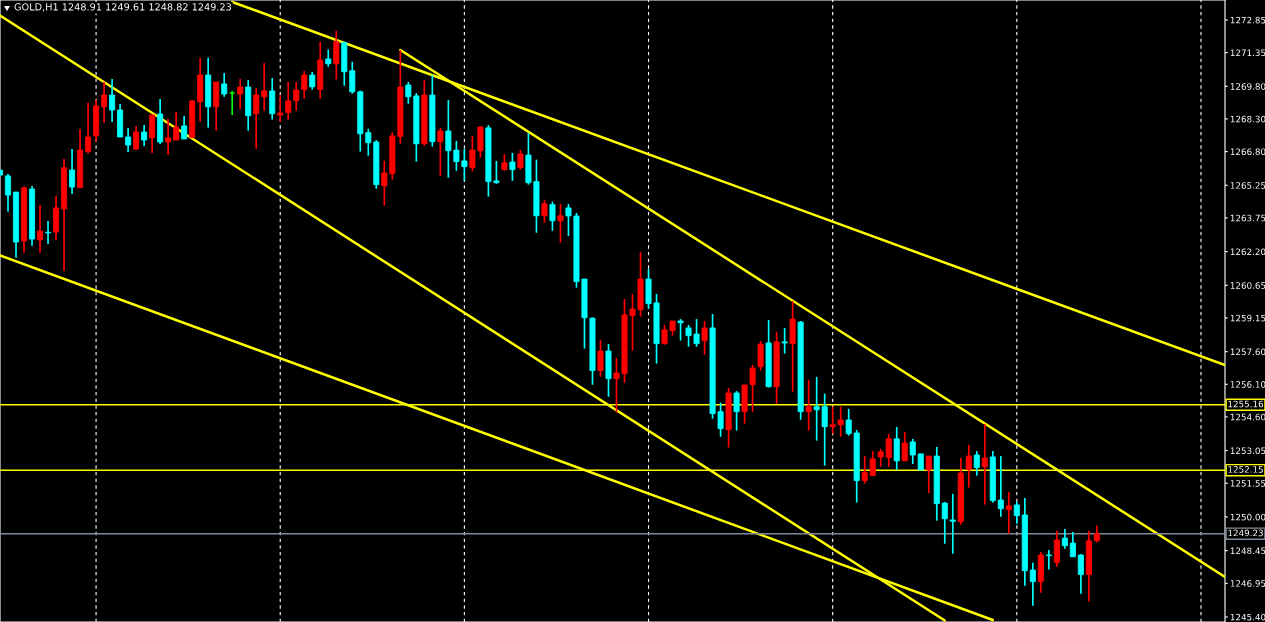 This screenshot has height=622, width=1265. Describe the element at coordinates (1247, 384) in the screenshot. I see `y-tick-label: 1256.10` at that location.